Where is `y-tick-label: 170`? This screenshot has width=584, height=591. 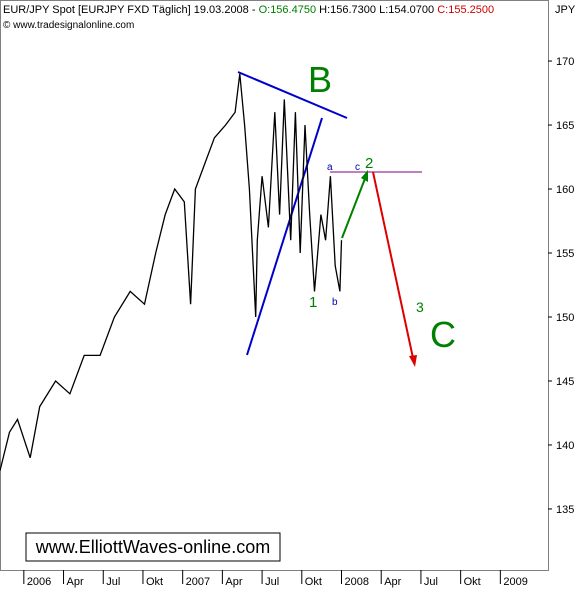
y-tick-label: 170 is located at coordinates (565, 62).